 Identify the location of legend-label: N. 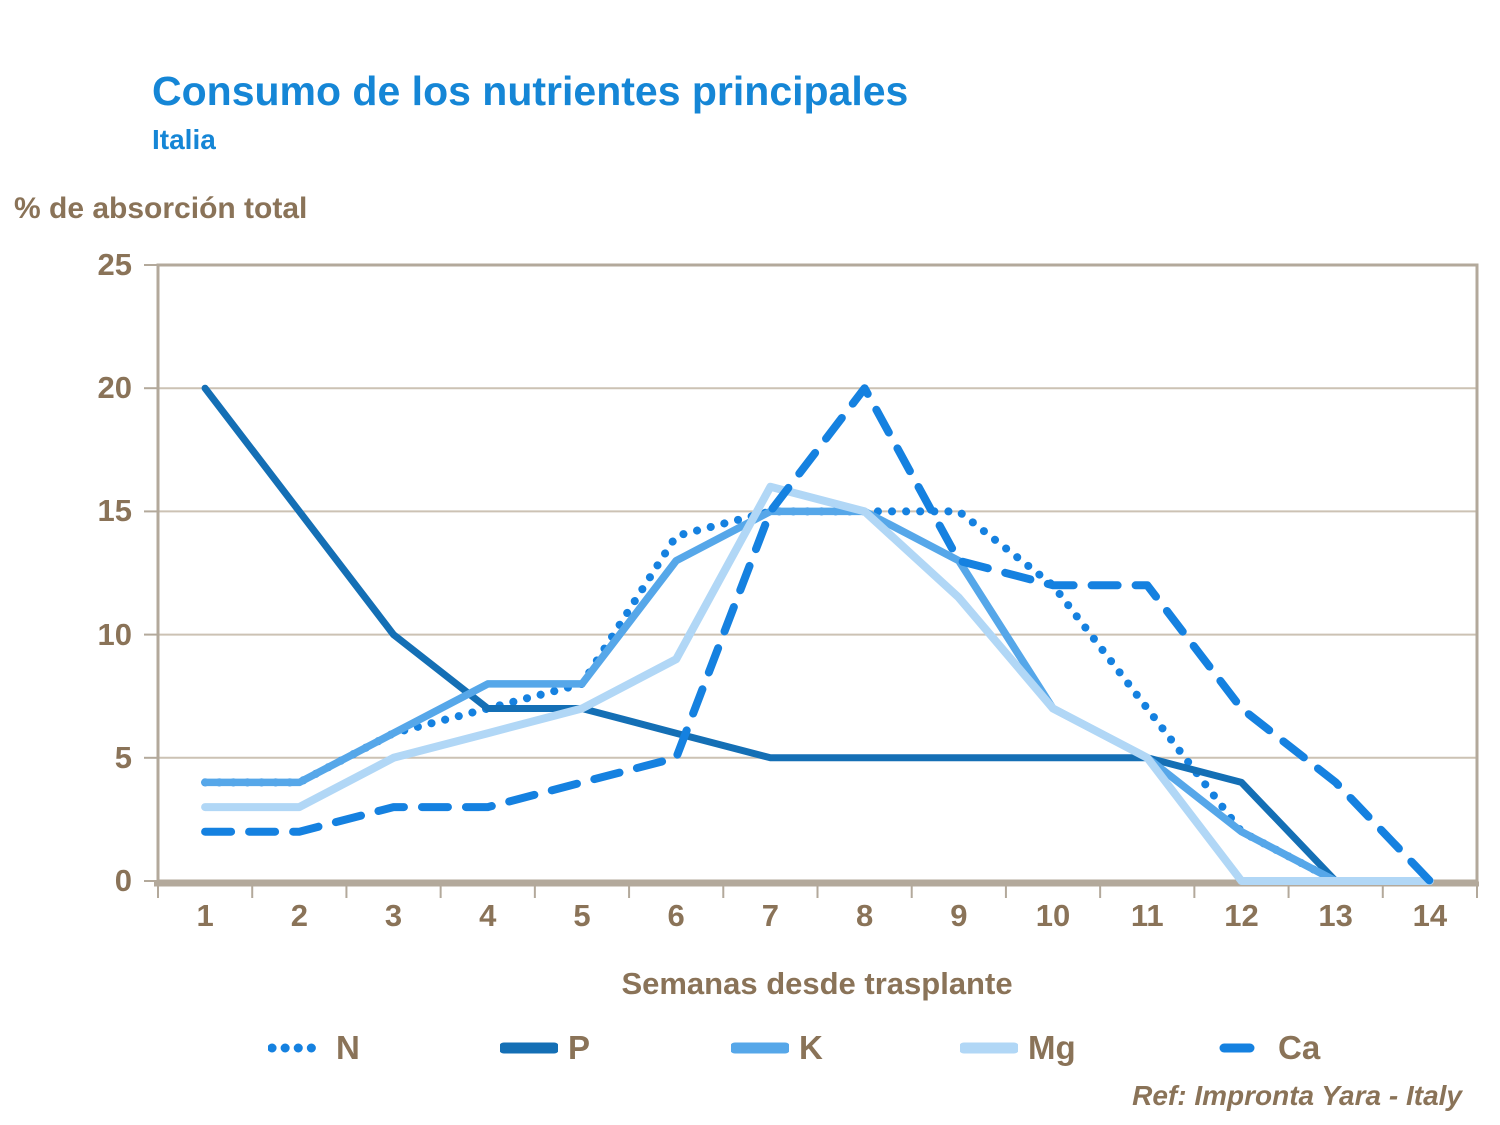
(348, 1047).